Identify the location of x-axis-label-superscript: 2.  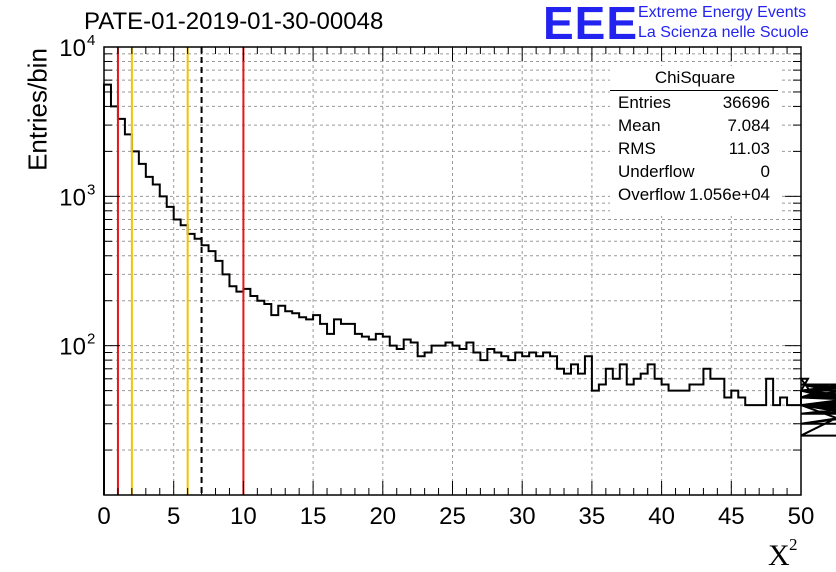
(793, 544).